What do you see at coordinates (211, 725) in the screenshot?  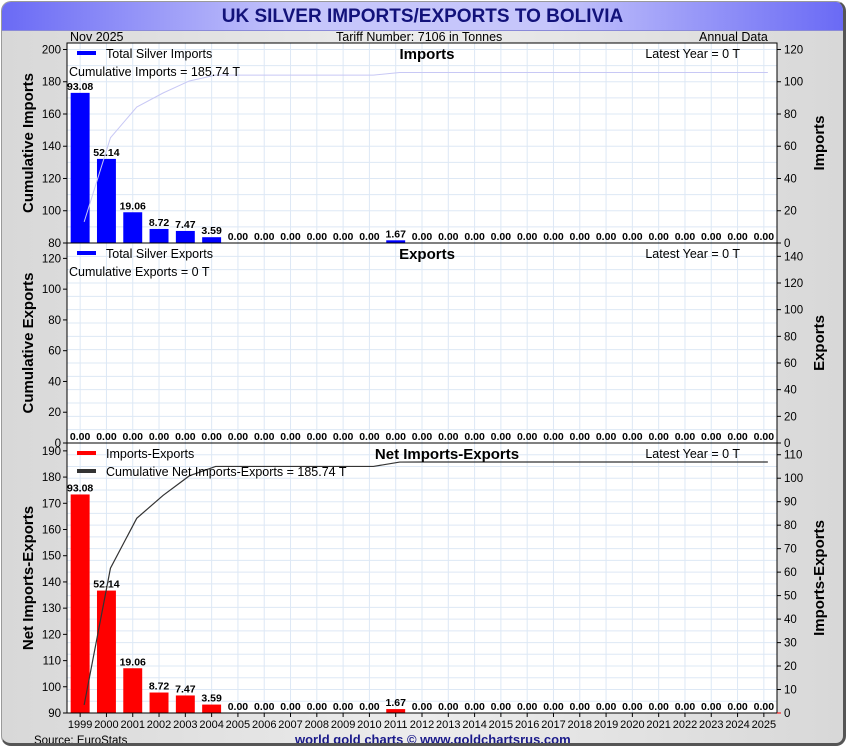 I see `x-axis-tick-label: 2004` at bounding box center [211, 725].